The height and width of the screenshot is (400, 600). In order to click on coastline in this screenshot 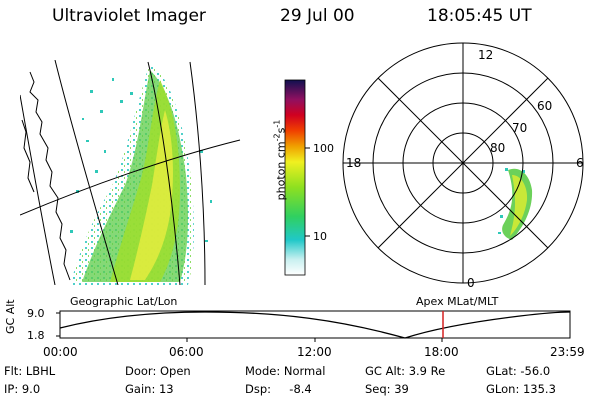, I will do `click(50, 176)`.